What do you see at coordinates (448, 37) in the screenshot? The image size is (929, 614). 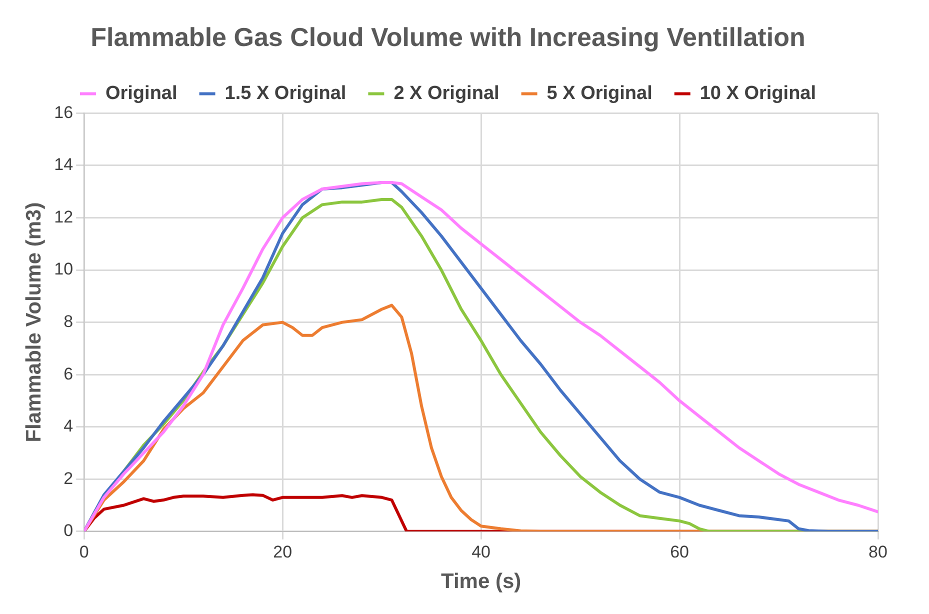 I see `chart-title: Flammable Gas Cloud Volume with Increasing Ventillation` at bounding box center [448, 37].